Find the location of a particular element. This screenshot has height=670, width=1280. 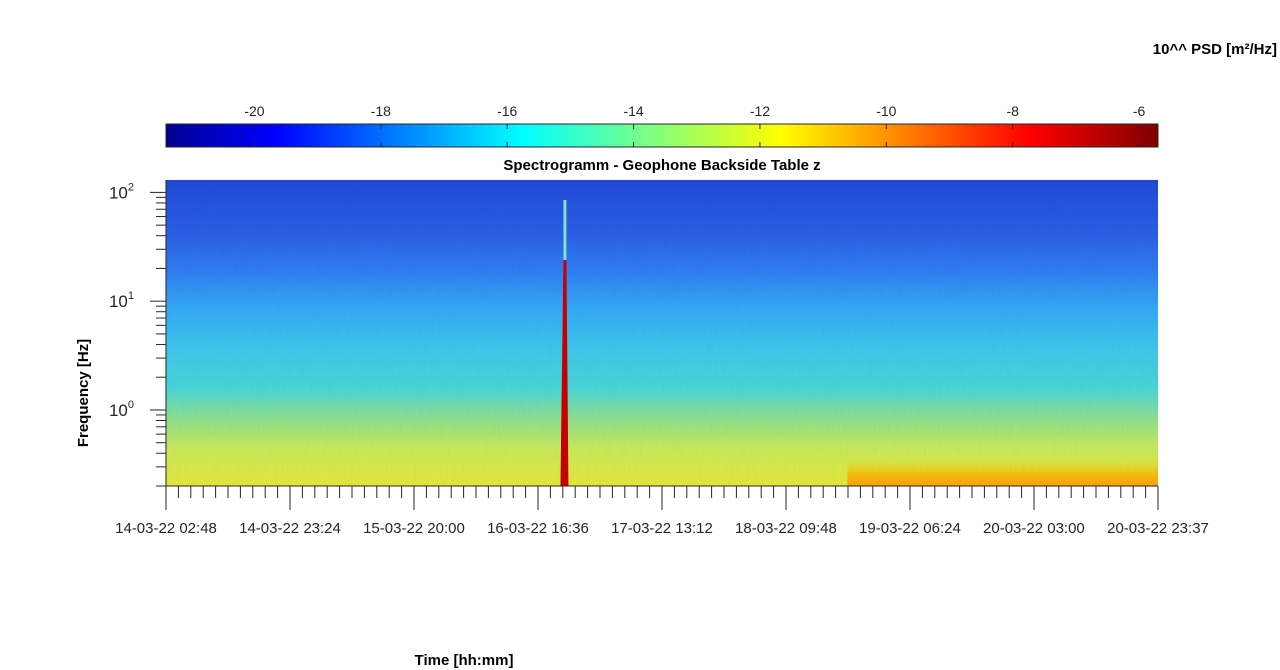

y-axis: 10⁰ 10¹ 10² is located at coordinates (137, 334).